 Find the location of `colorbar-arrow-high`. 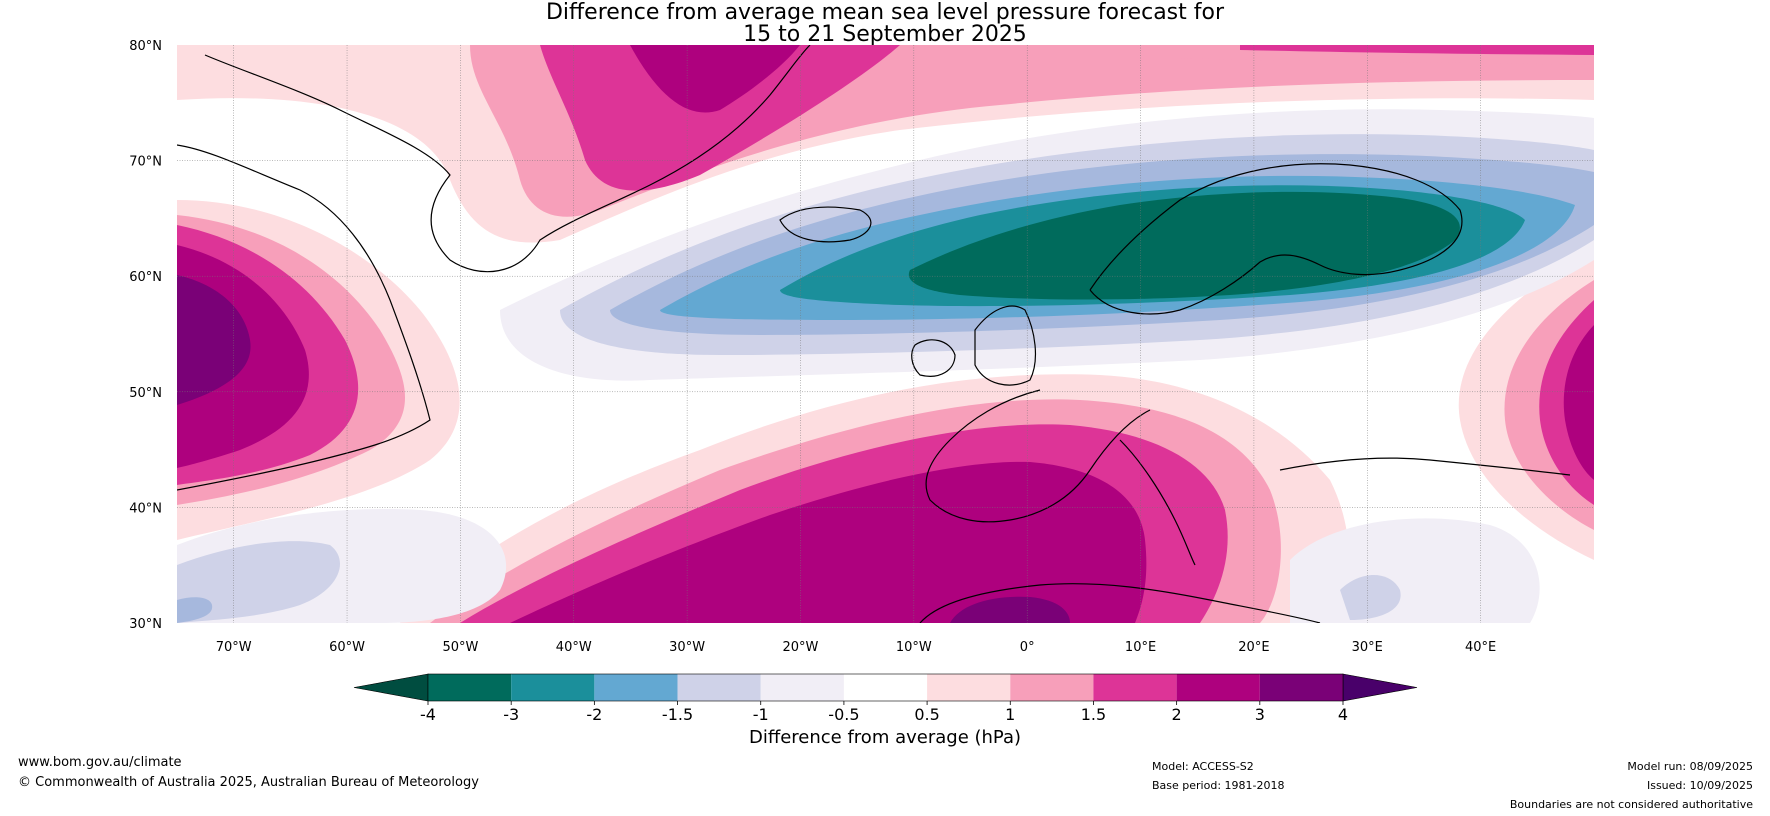

colorbar-arrow-high is located at coordinates (1380, 687).